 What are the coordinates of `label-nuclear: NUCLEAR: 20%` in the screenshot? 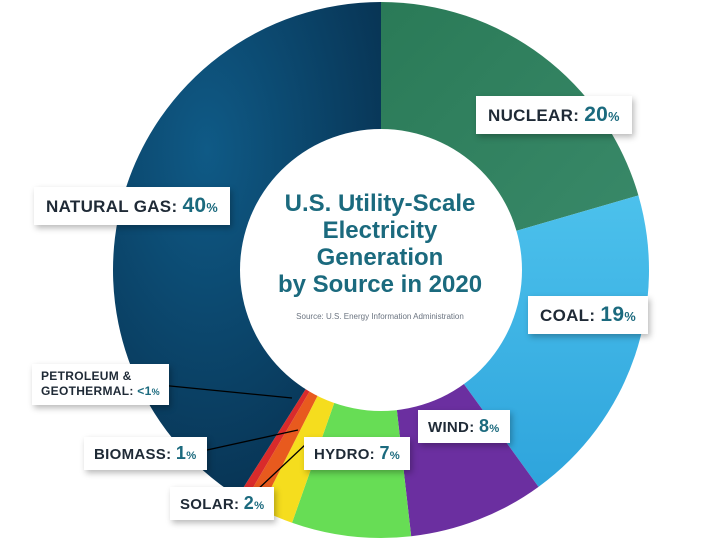 It's located at (554, 115).